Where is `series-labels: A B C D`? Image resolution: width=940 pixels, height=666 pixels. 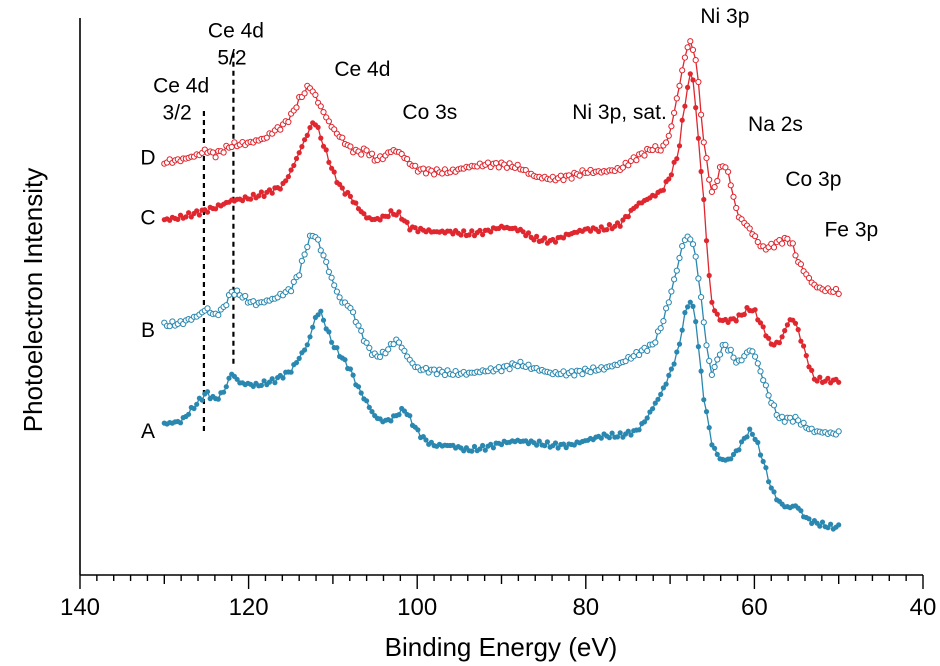 series-labels: A B C D is located at coordinates (147, 294).